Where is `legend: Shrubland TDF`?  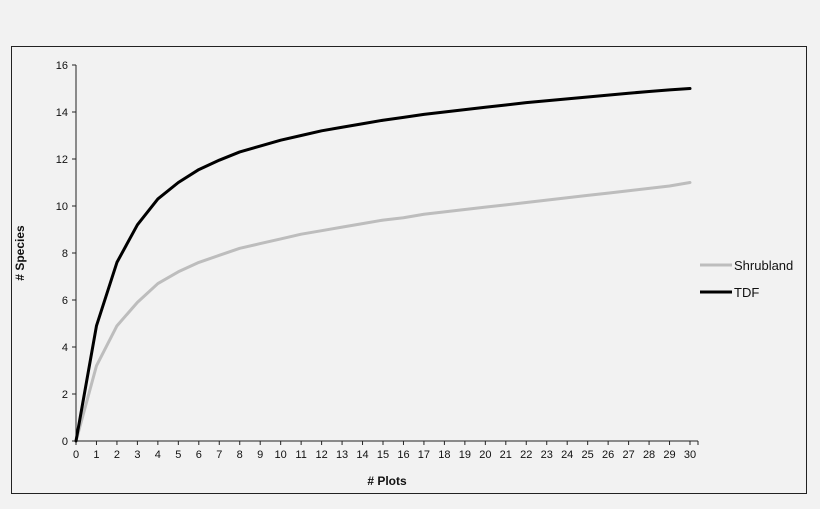 legend: Shrubland TDF is located at coordinates (746, 279).